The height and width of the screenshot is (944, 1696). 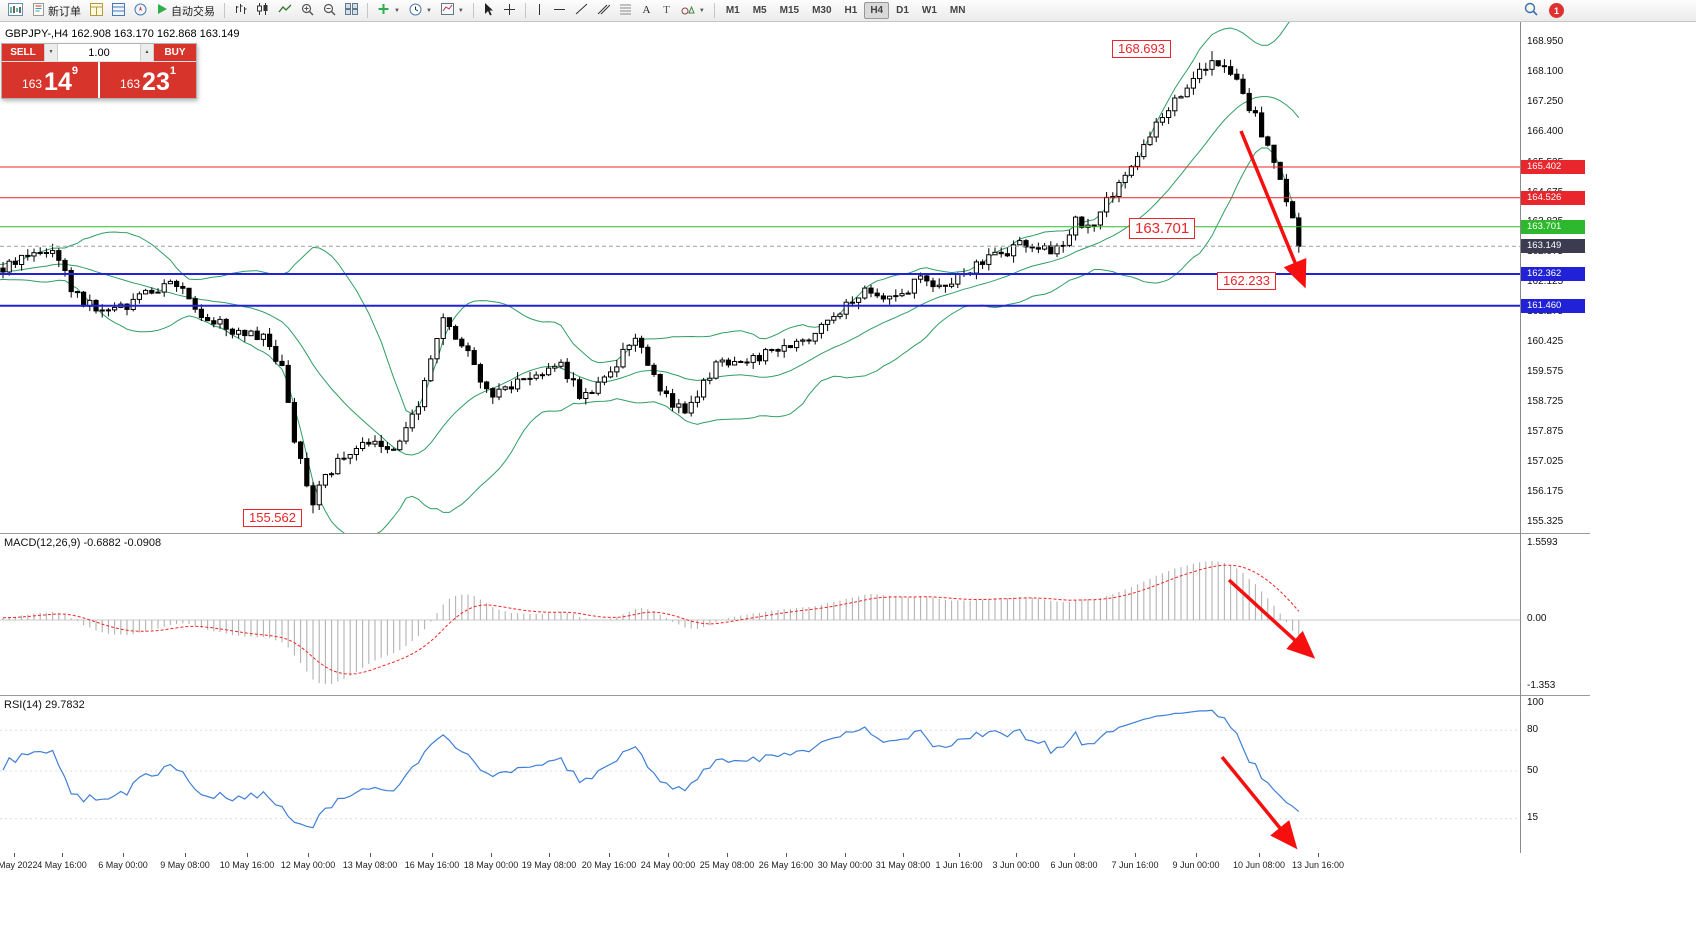 I want to click on periods-button: ▼, so click(x=420, y=10).